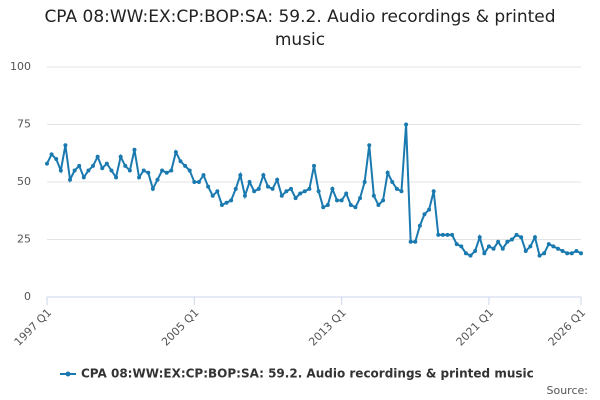  What do you see at coordinates (68, 374) in the screenshot?
I see `legend-marker` at bounding box center [68, 374].